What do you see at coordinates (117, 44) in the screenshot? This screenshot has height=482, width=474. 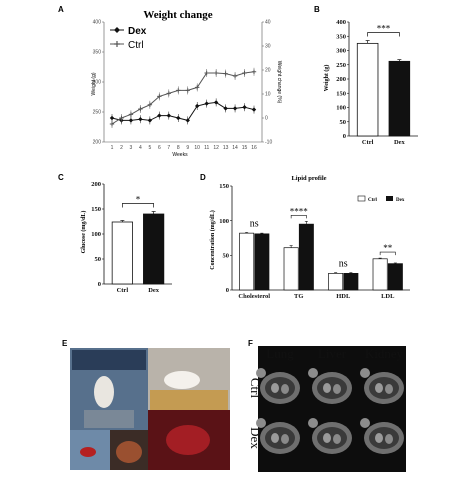 I see `legend-ctrl-marker` at bounding box center [117, 44].